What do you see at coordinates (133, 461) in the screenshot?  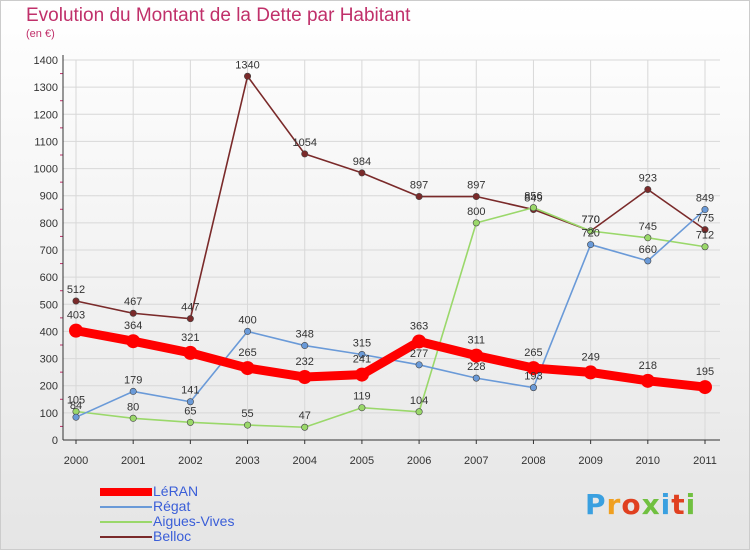 I see `x-tick-label: 2001` at bounding box center [133, 461].